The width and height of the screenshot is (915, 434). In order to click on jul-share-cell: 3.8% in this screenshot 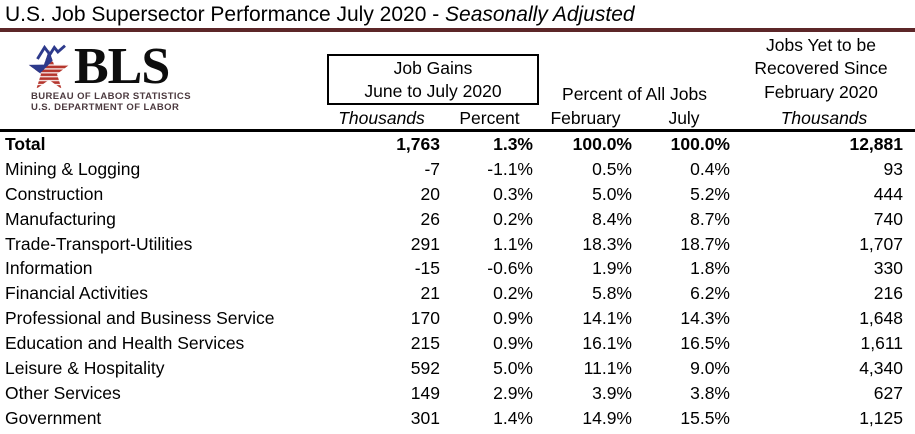, I will do `click(710, 392)`.